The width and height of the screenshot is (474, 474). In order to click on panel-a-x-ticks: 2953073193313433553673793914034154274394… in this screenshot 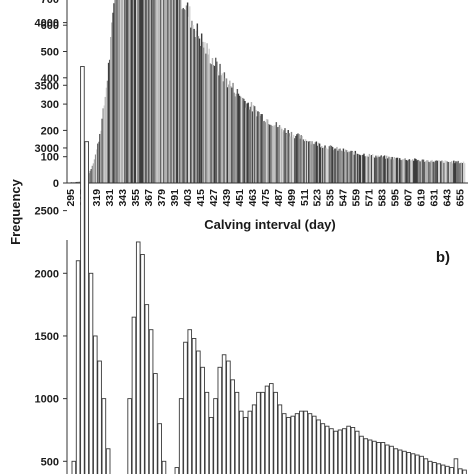, I will do `click(266, 198)`.